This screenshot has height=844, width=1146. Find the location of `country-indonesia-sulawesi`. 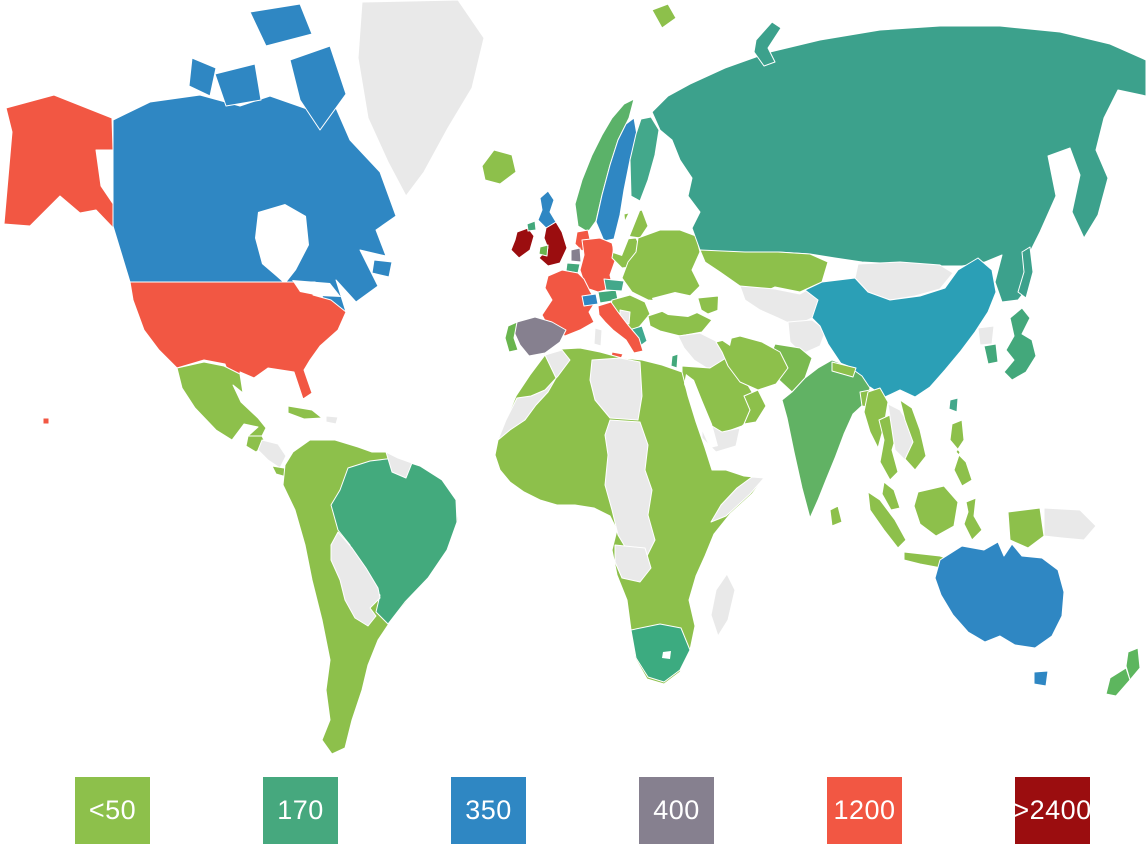

country-indonesia-sulawesi is located at coordinates (973, 519).